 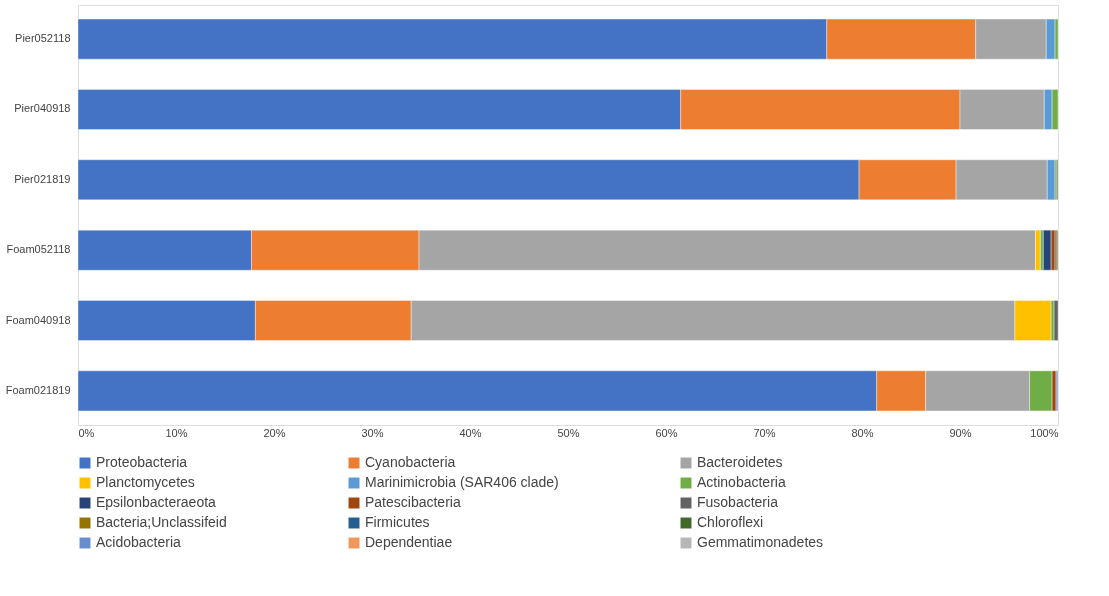 I want to click on legend-label: Epsilonbacteraeota, so click(x=156, y=502).